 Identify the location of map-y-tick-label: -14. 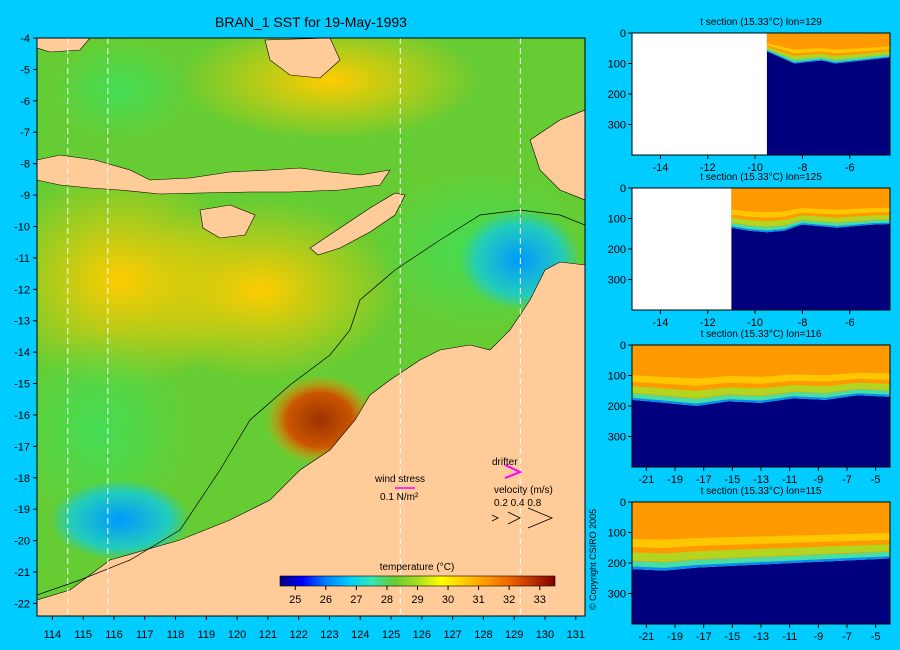
(22, 353).